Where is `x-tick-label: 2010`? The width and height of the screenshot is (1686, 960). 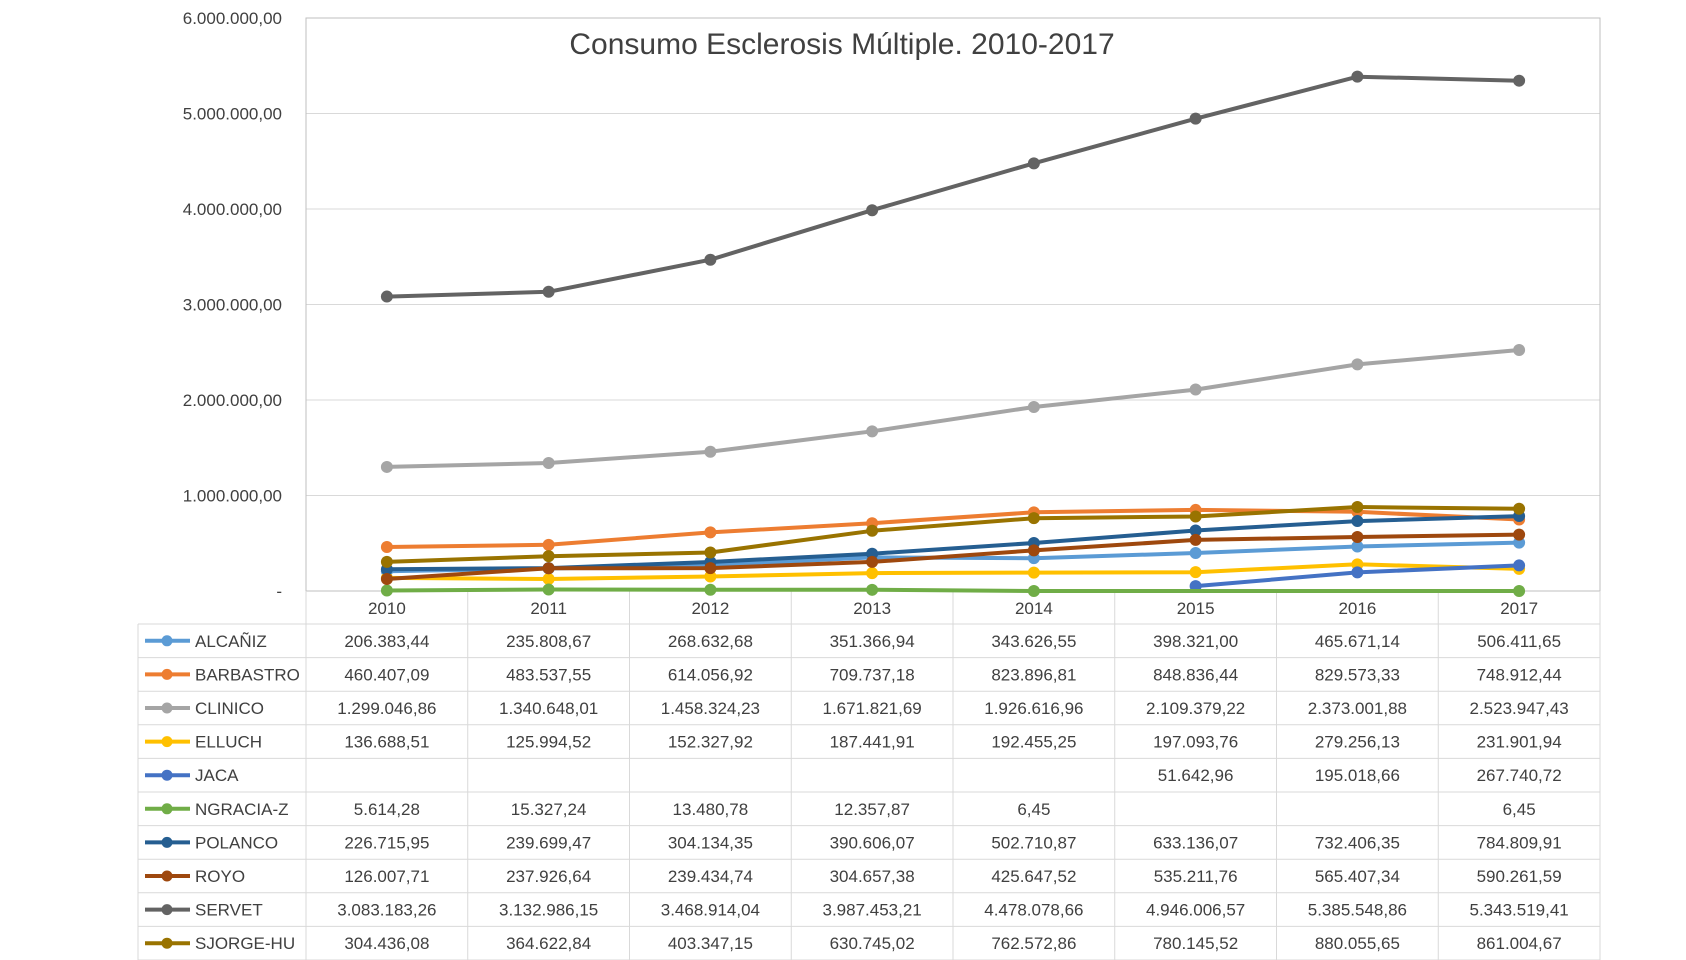 x-tick-label: 2010 is located at coordinates (387, 608).